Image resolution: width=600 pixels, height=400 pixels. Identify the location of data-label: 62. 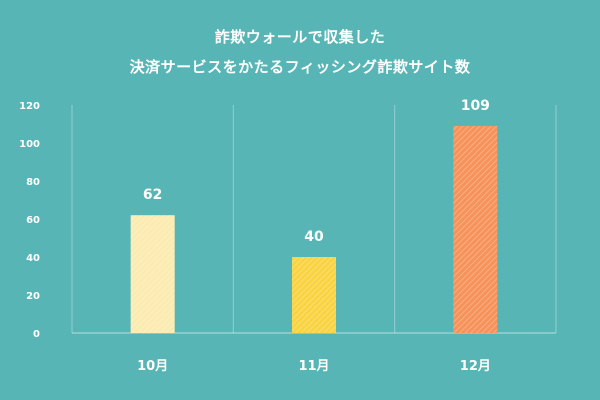
(152, 195).